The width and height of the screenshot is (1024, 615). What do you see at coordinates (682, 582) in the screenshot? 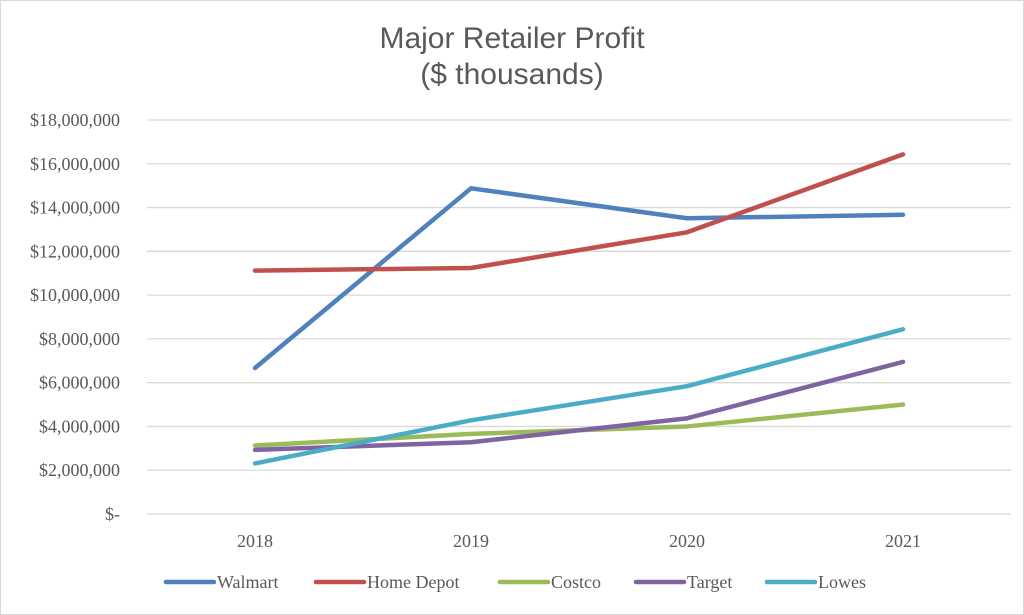
I see `legend-item: Target` at bounding box center [682, 582].